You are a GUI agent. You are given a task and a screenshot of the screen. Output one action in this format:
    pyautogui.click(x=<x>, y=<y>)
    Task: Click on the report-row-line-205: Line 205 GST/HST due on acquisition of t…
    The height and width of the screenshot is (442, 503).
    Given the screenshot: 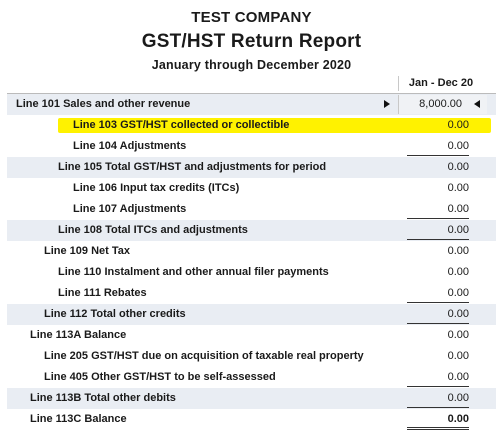 What is the action you would take?
    pyautogui.click(x=251, y=356)
    